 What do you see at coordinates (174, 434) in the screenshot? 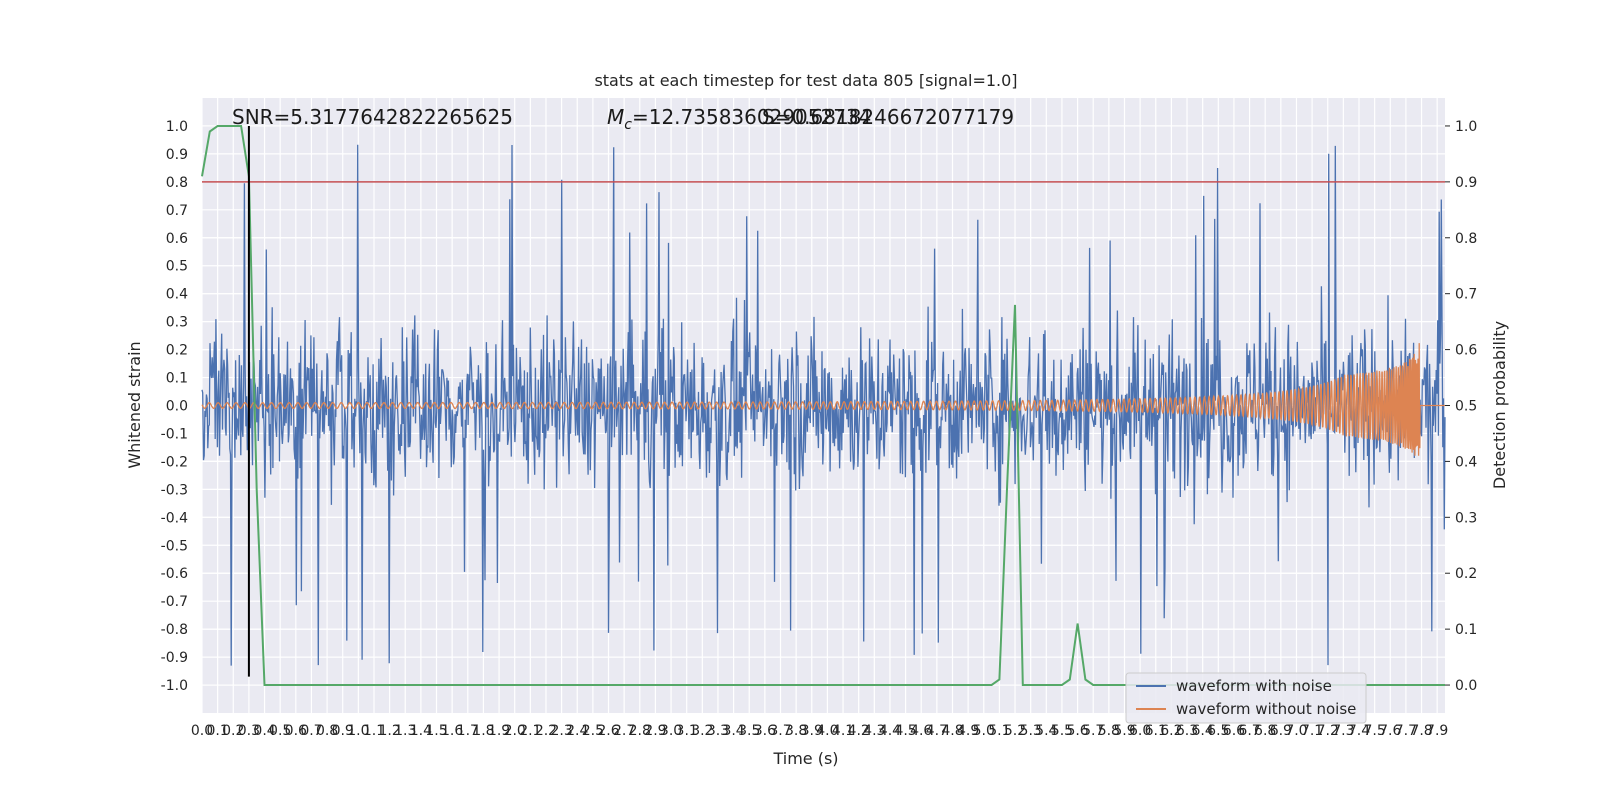
I see `y-tick-label: -0.1` at bounding box center [174, 434].